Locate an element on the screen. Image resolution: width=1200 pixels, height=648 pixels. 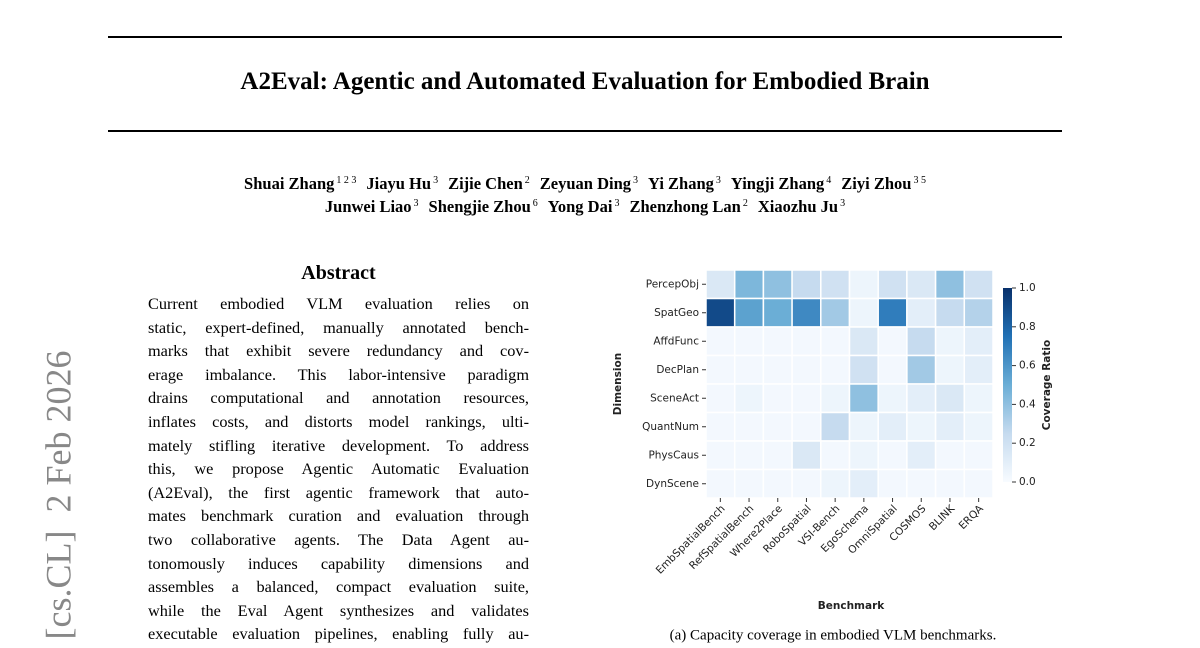
colorbar-tick-label: 0.4 is located at coordinates (1027, 404).